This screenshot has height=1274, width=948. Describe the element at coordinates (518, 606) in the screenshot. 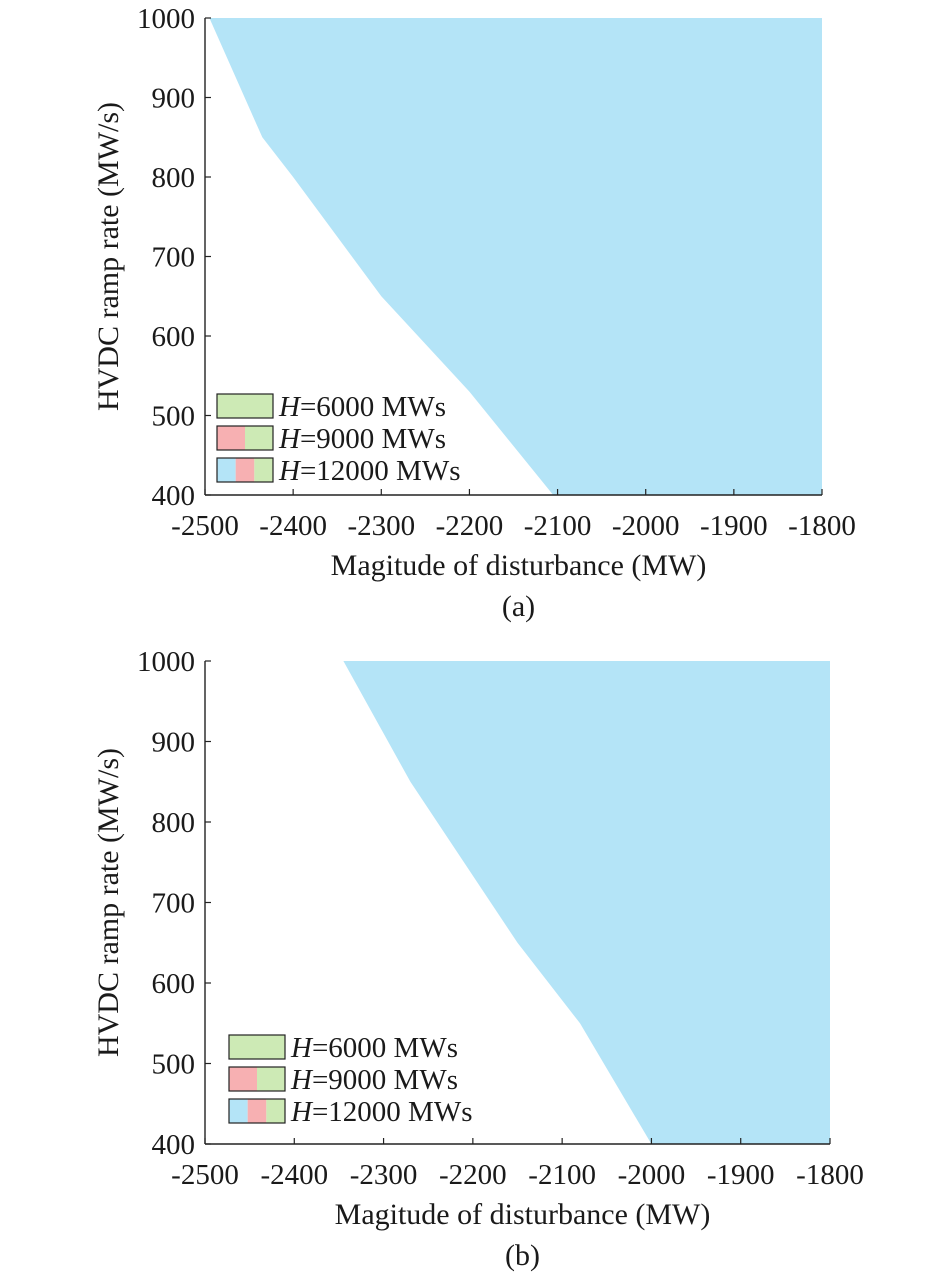

I see `panel-label: (a)` at that location.